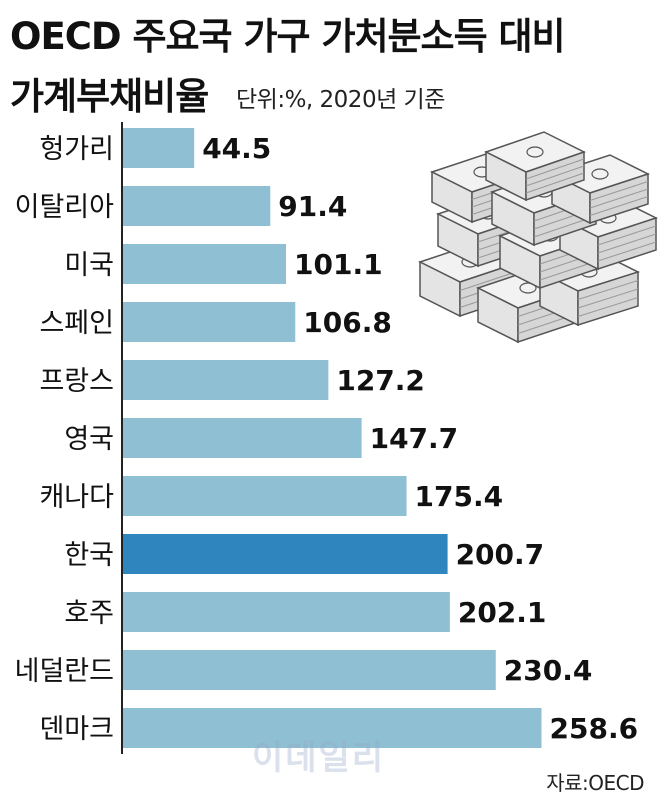  I want to click on category-label: 영국, so click(89, 439).